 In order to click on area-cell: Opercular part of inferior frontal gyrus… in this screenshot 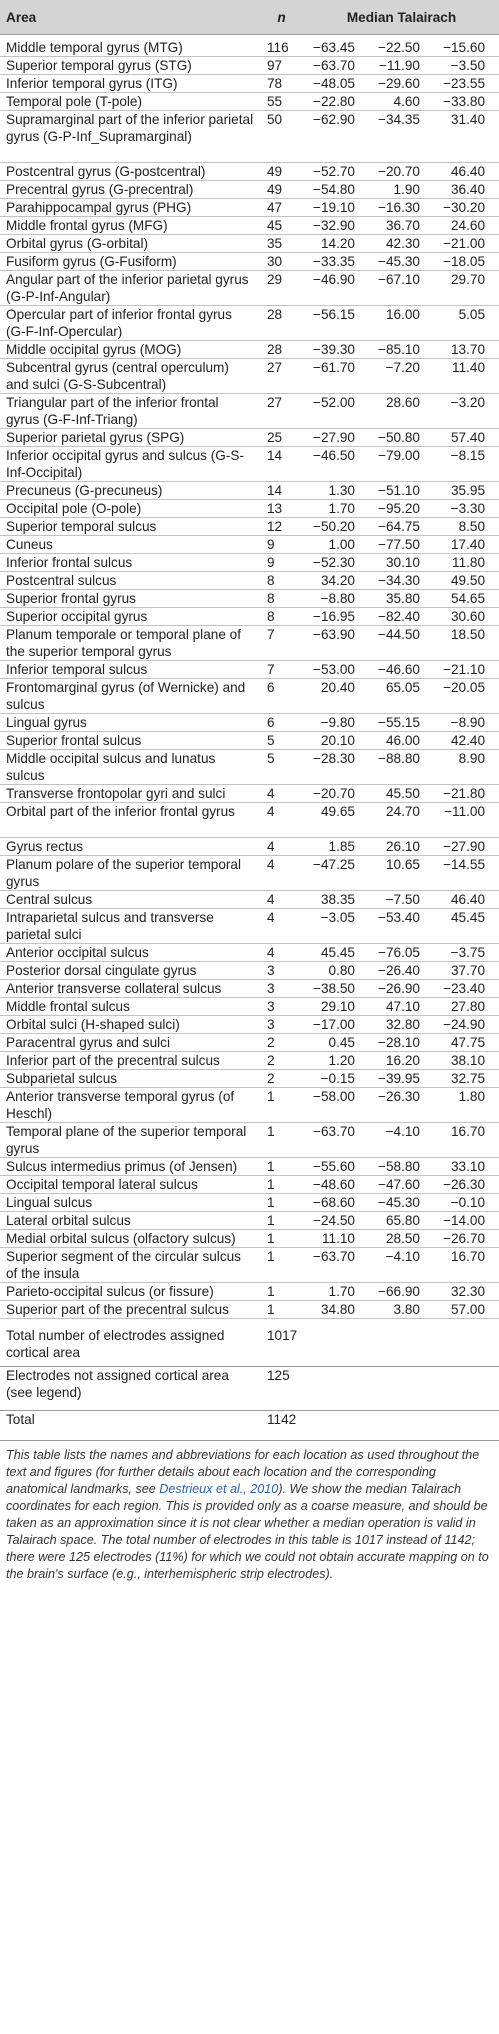, I will do `click(129, 323)`.